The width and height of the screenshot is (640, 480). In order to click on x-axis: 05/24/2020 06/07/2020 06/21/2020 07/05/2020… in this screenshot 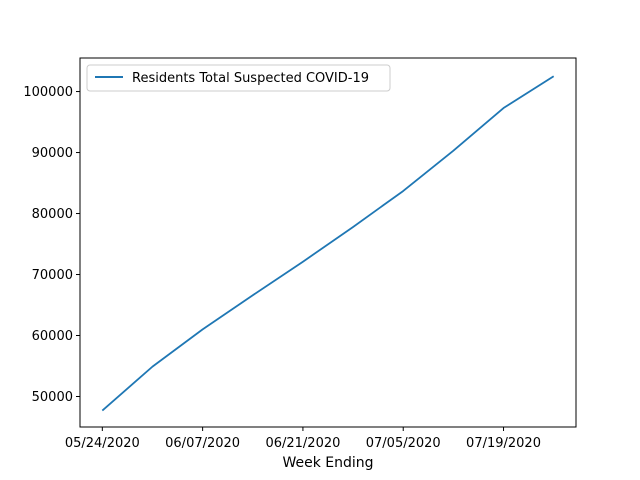, I will do `click(303, 439)`.